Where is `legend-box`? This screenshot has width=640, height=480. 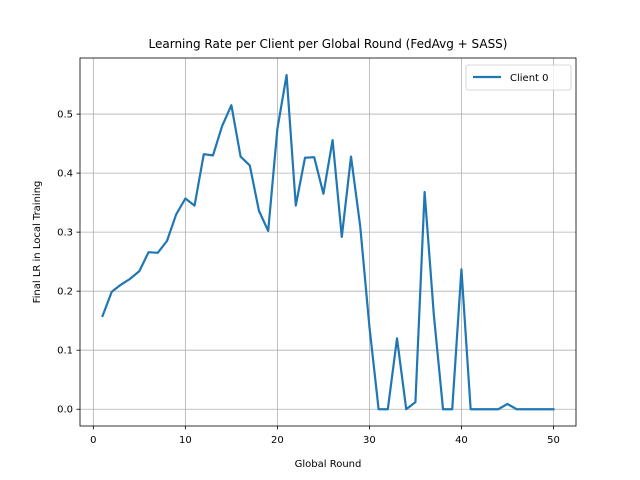
legend-box is located at coordinates (518, 77).